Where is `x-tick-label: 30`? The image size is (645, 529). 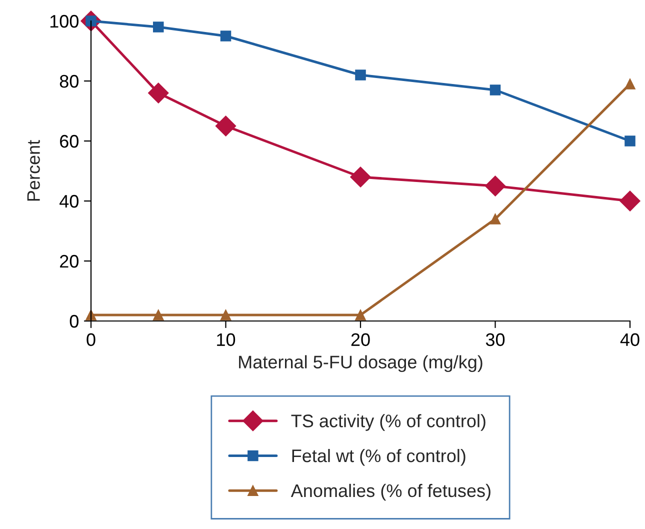
x-tick-label: 30 is located at coordinates (495, 339).